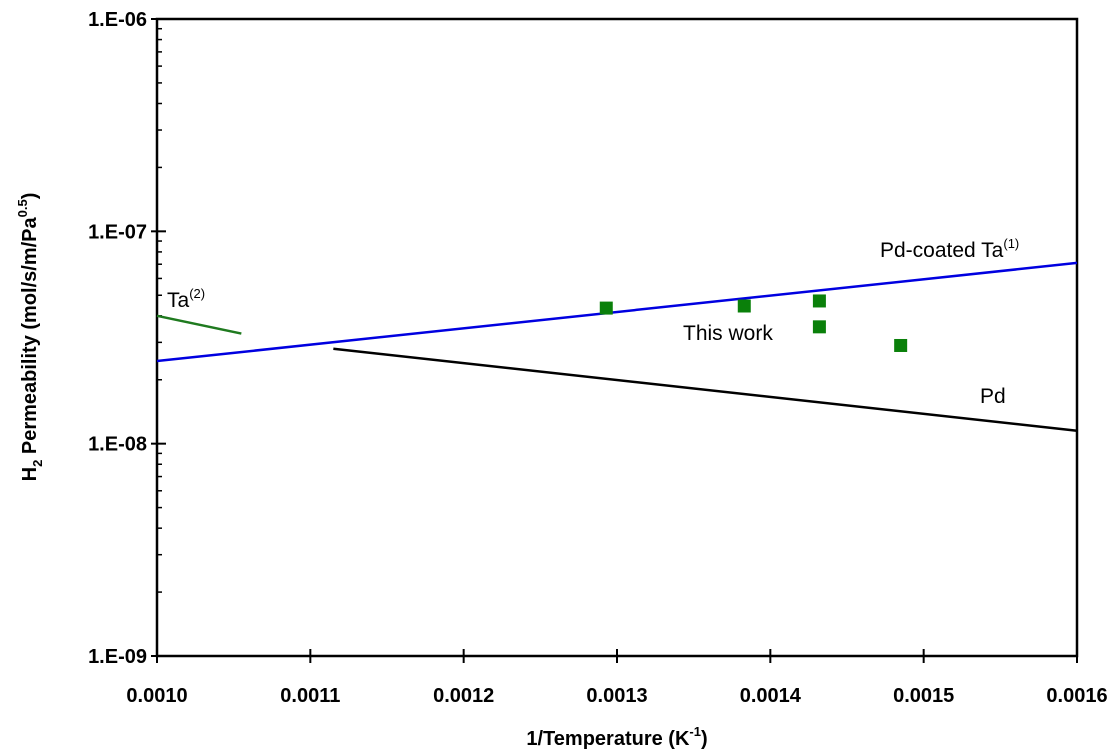 Image resolution: width=1117 pixels, height=752 pixels. I want to click on pd-line, so click(705, 390).